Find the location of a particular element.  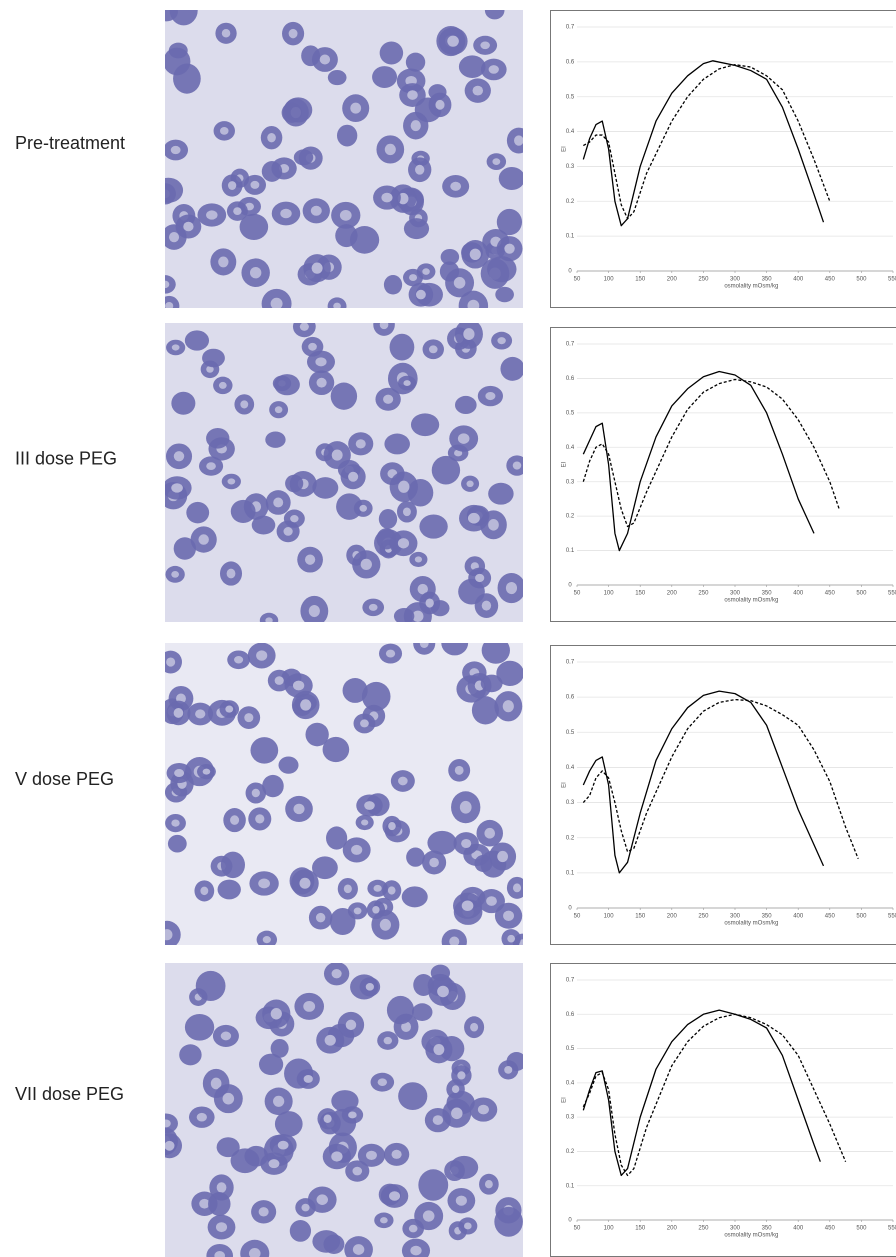

y-tick-label: 0.6 is located at coordinates (570, 379).